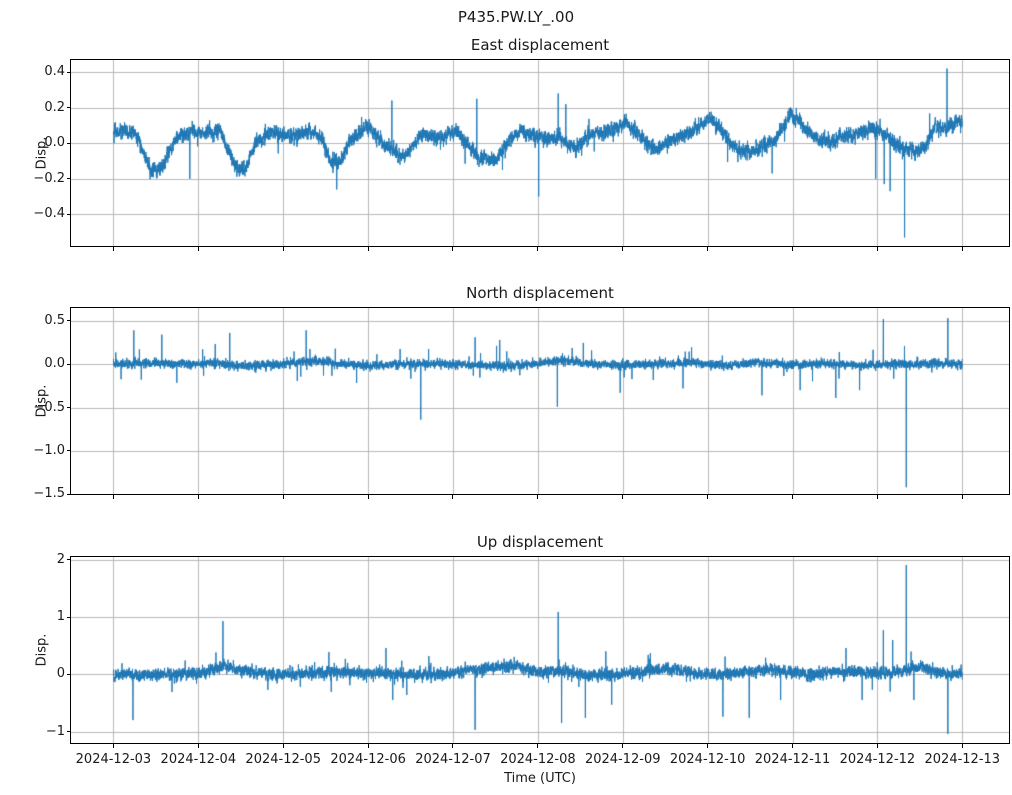 The height and width of the screenshot is (795, 1012). Describe the element at coordinates (707, 759) in the screenshot. I see `x-tick-label: 2024-12-10` at that location.